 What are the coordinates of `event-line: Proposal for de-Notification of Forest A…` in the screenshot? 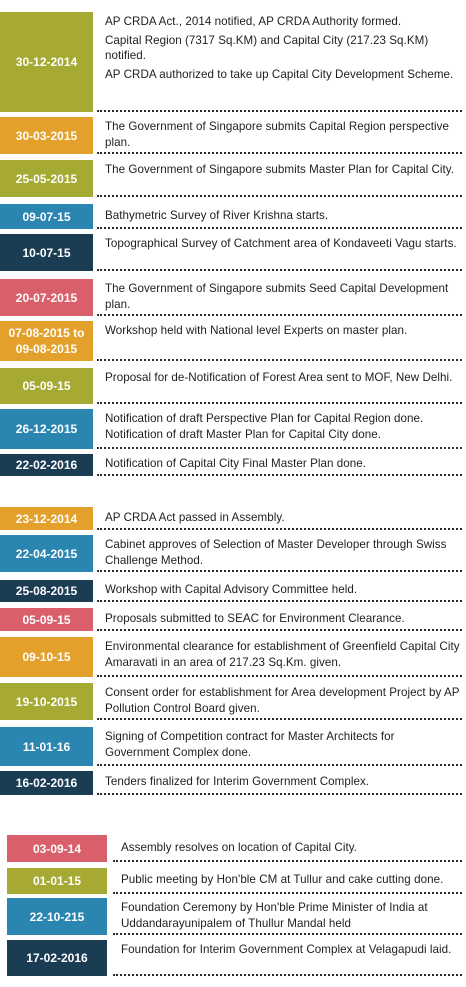 It's located at (279, 377).